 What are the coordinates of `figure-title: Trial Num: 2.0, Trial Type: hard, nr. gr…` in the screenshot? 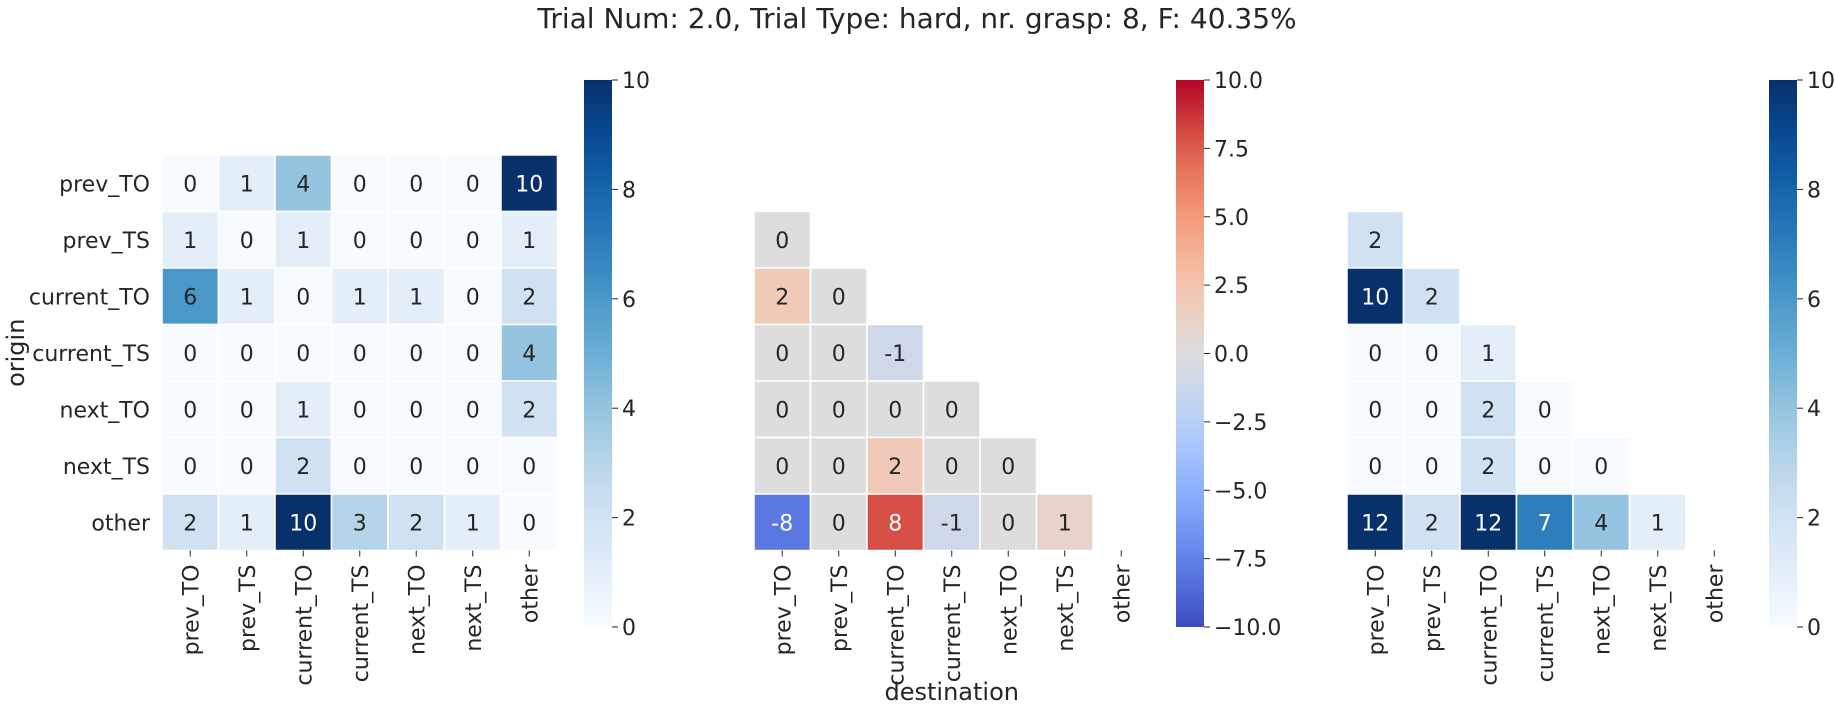 It's located at (916, 18).